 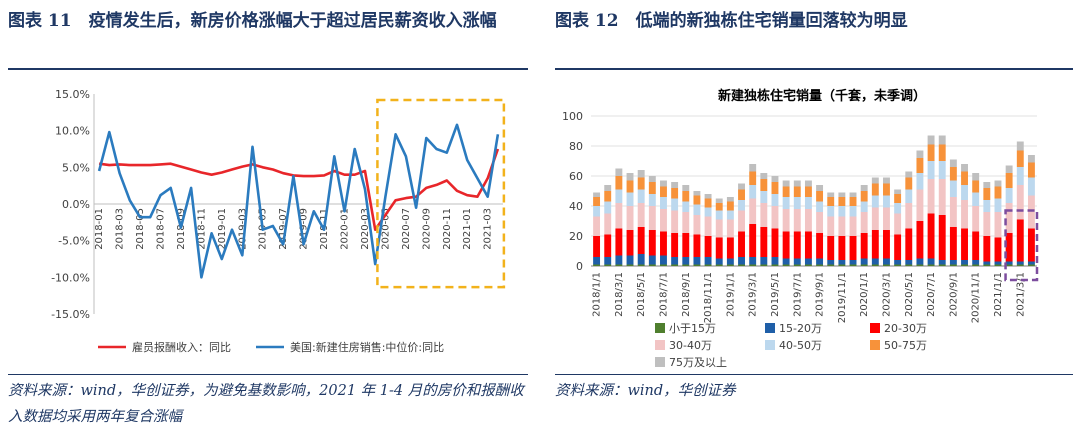 What do you see at coordinates (406, 229) in the screenshot?
I see `x-tick-label: 2020-07` at bounding box center [406, 229].